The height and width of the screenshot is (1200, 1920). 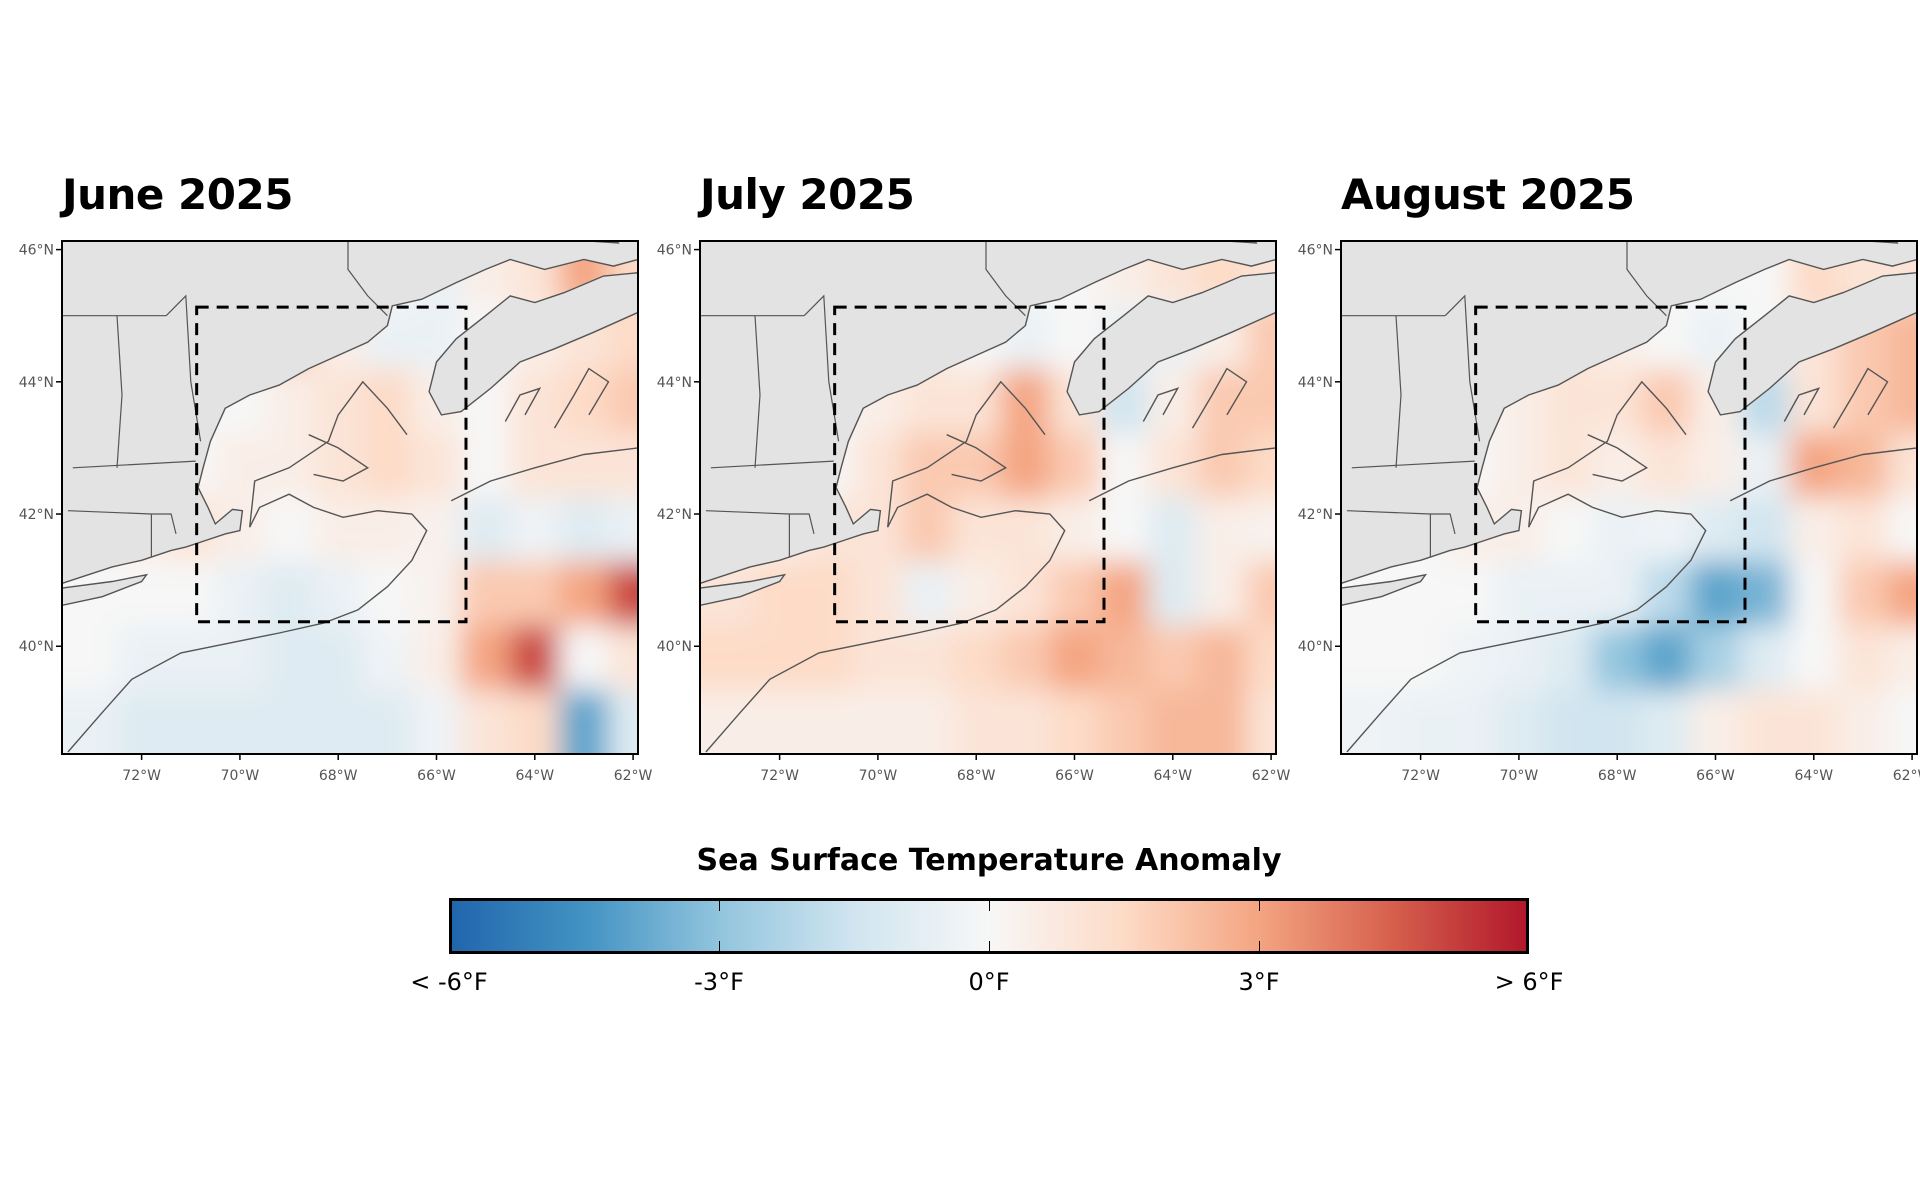 What do you see at coordinates (633, 776) in the screenshot?
I see `lon-tick-label: 62°W` at bounding box center [633, 776].